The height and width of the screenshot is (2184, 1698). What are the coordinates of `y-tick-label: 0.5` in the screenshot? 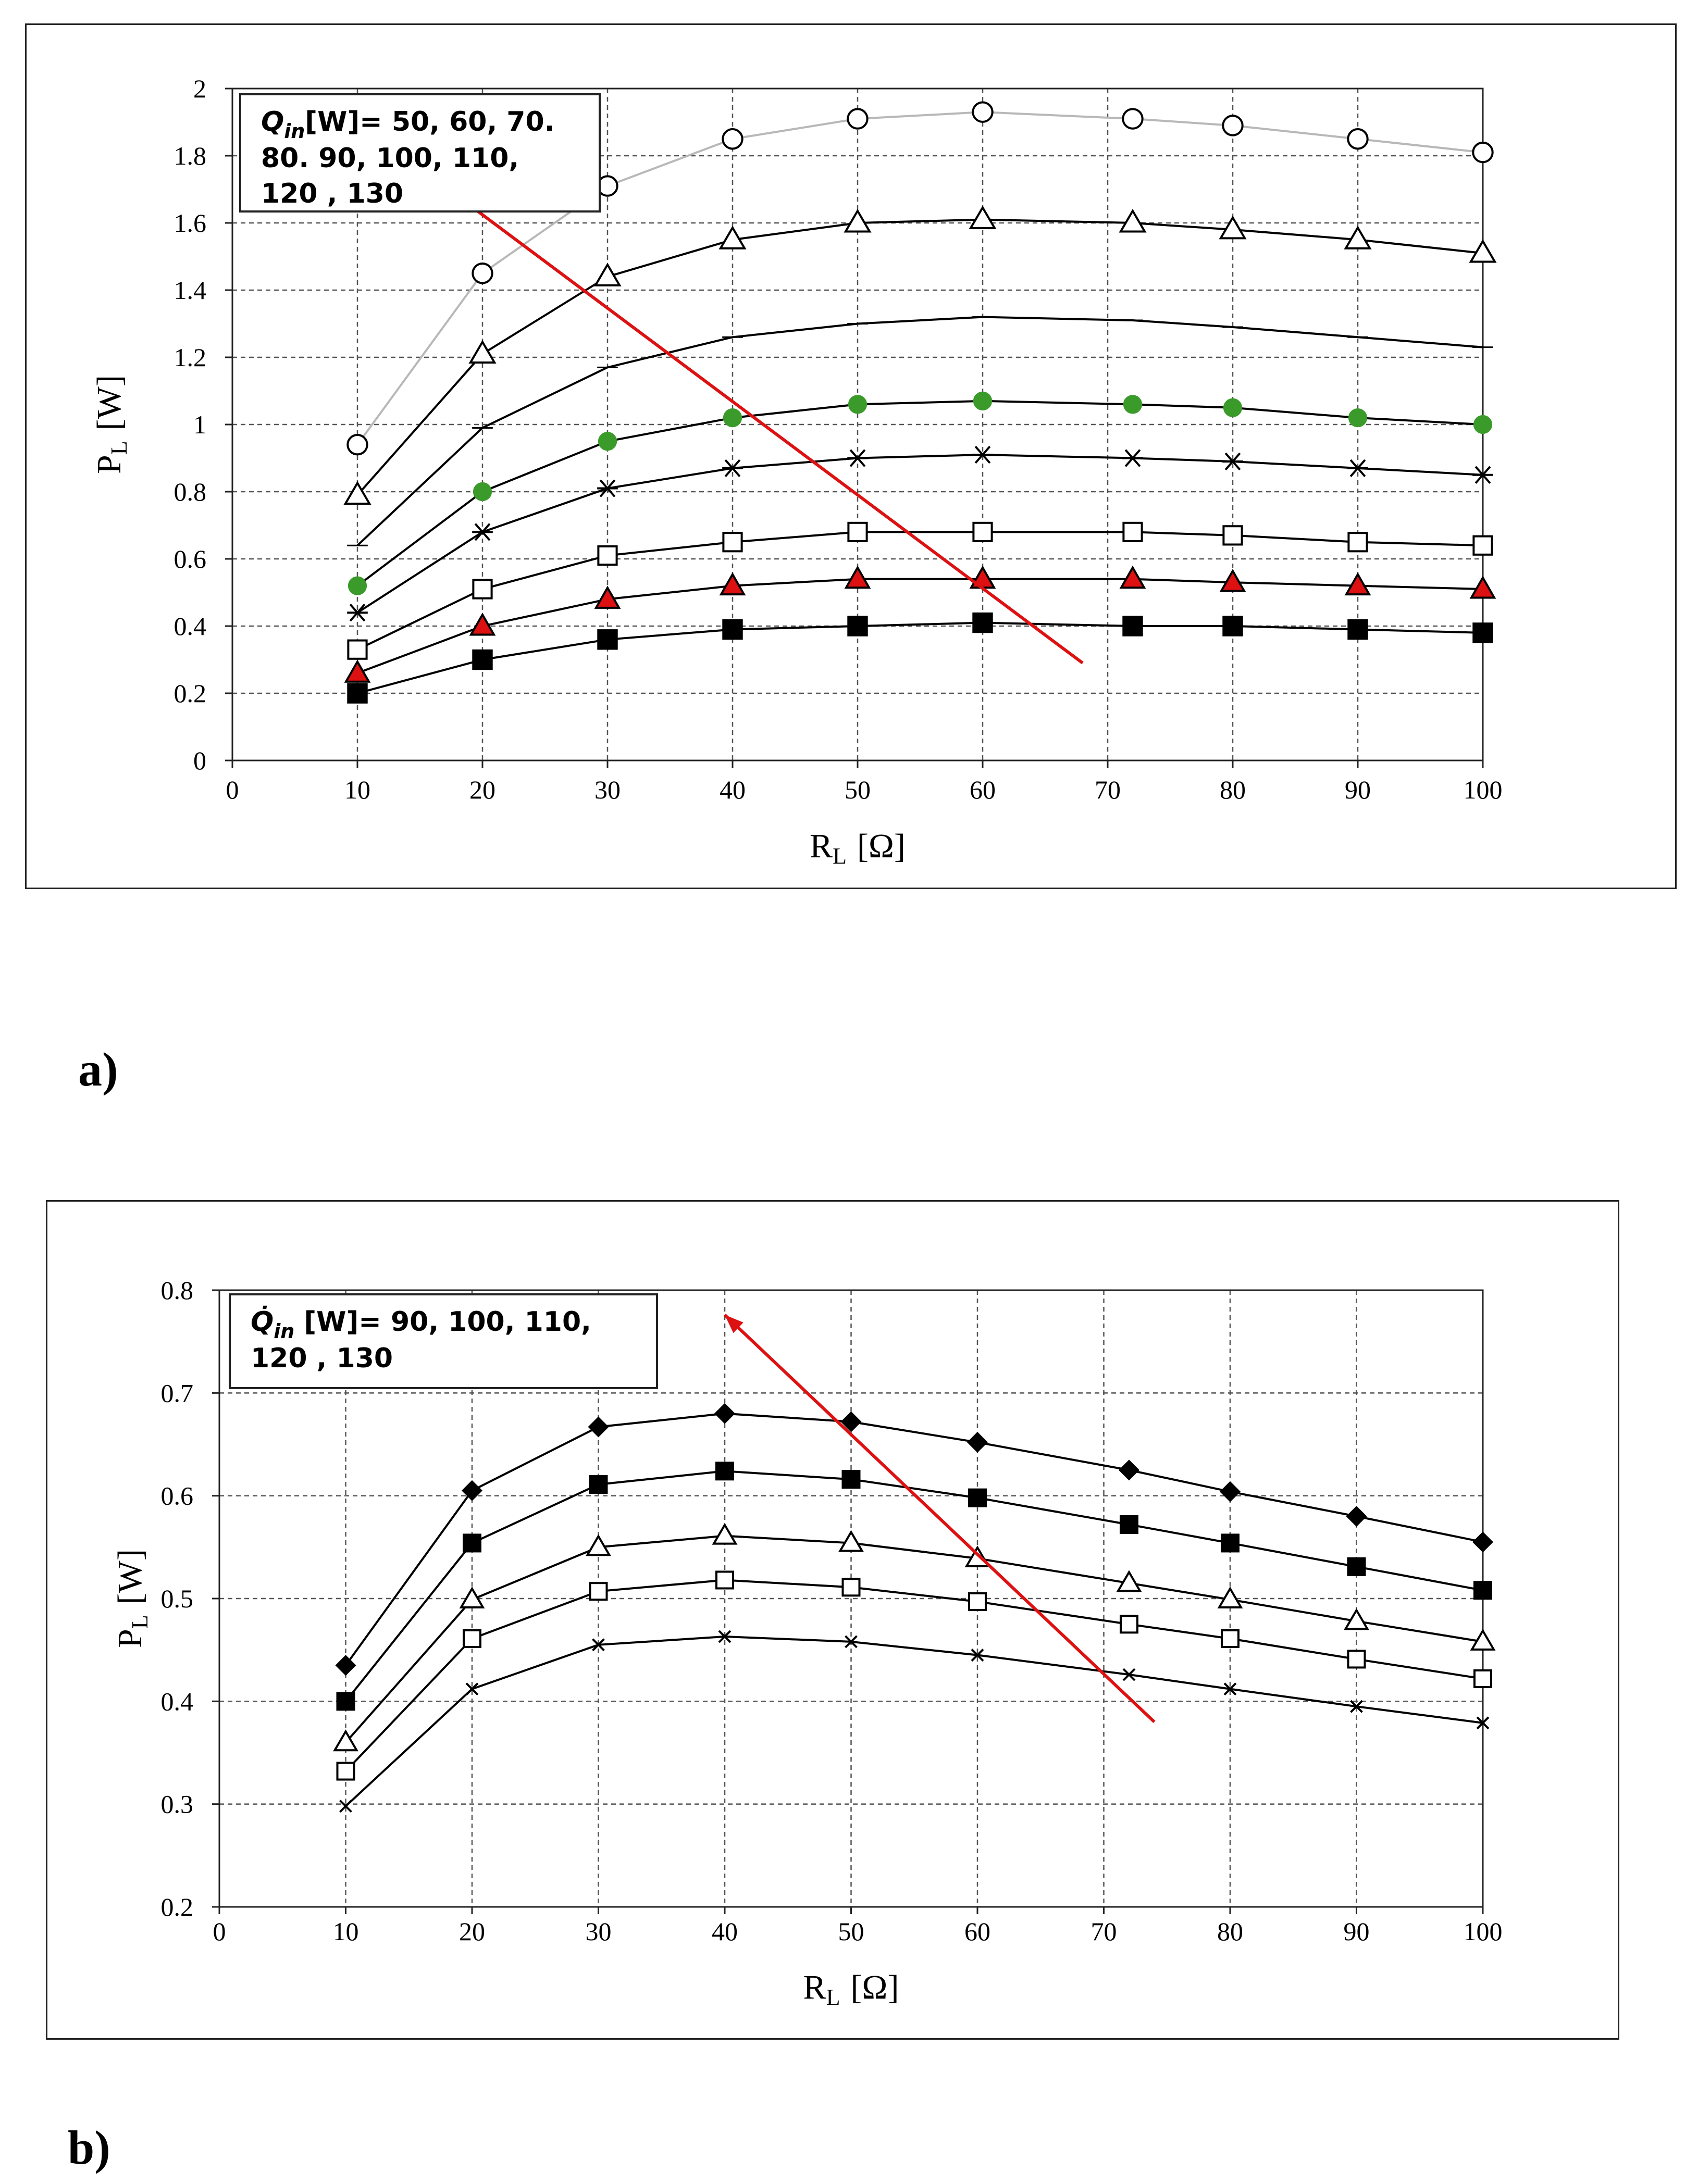 It's located at (177, 1599).